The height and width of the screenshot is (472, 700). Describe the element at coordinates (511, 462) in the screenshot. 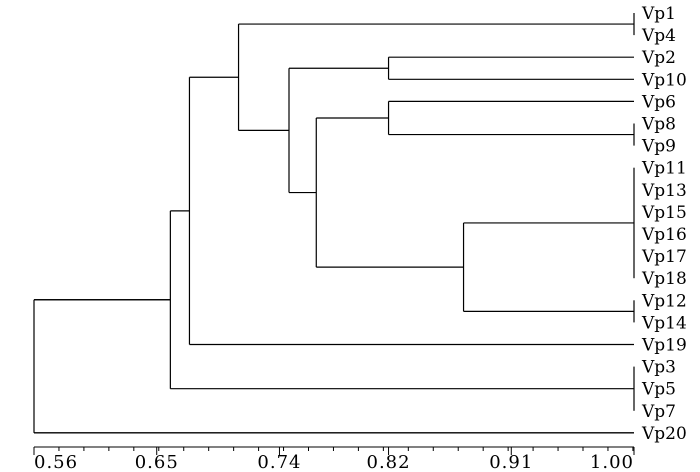

I see `tick-label: 0.91` at that location.